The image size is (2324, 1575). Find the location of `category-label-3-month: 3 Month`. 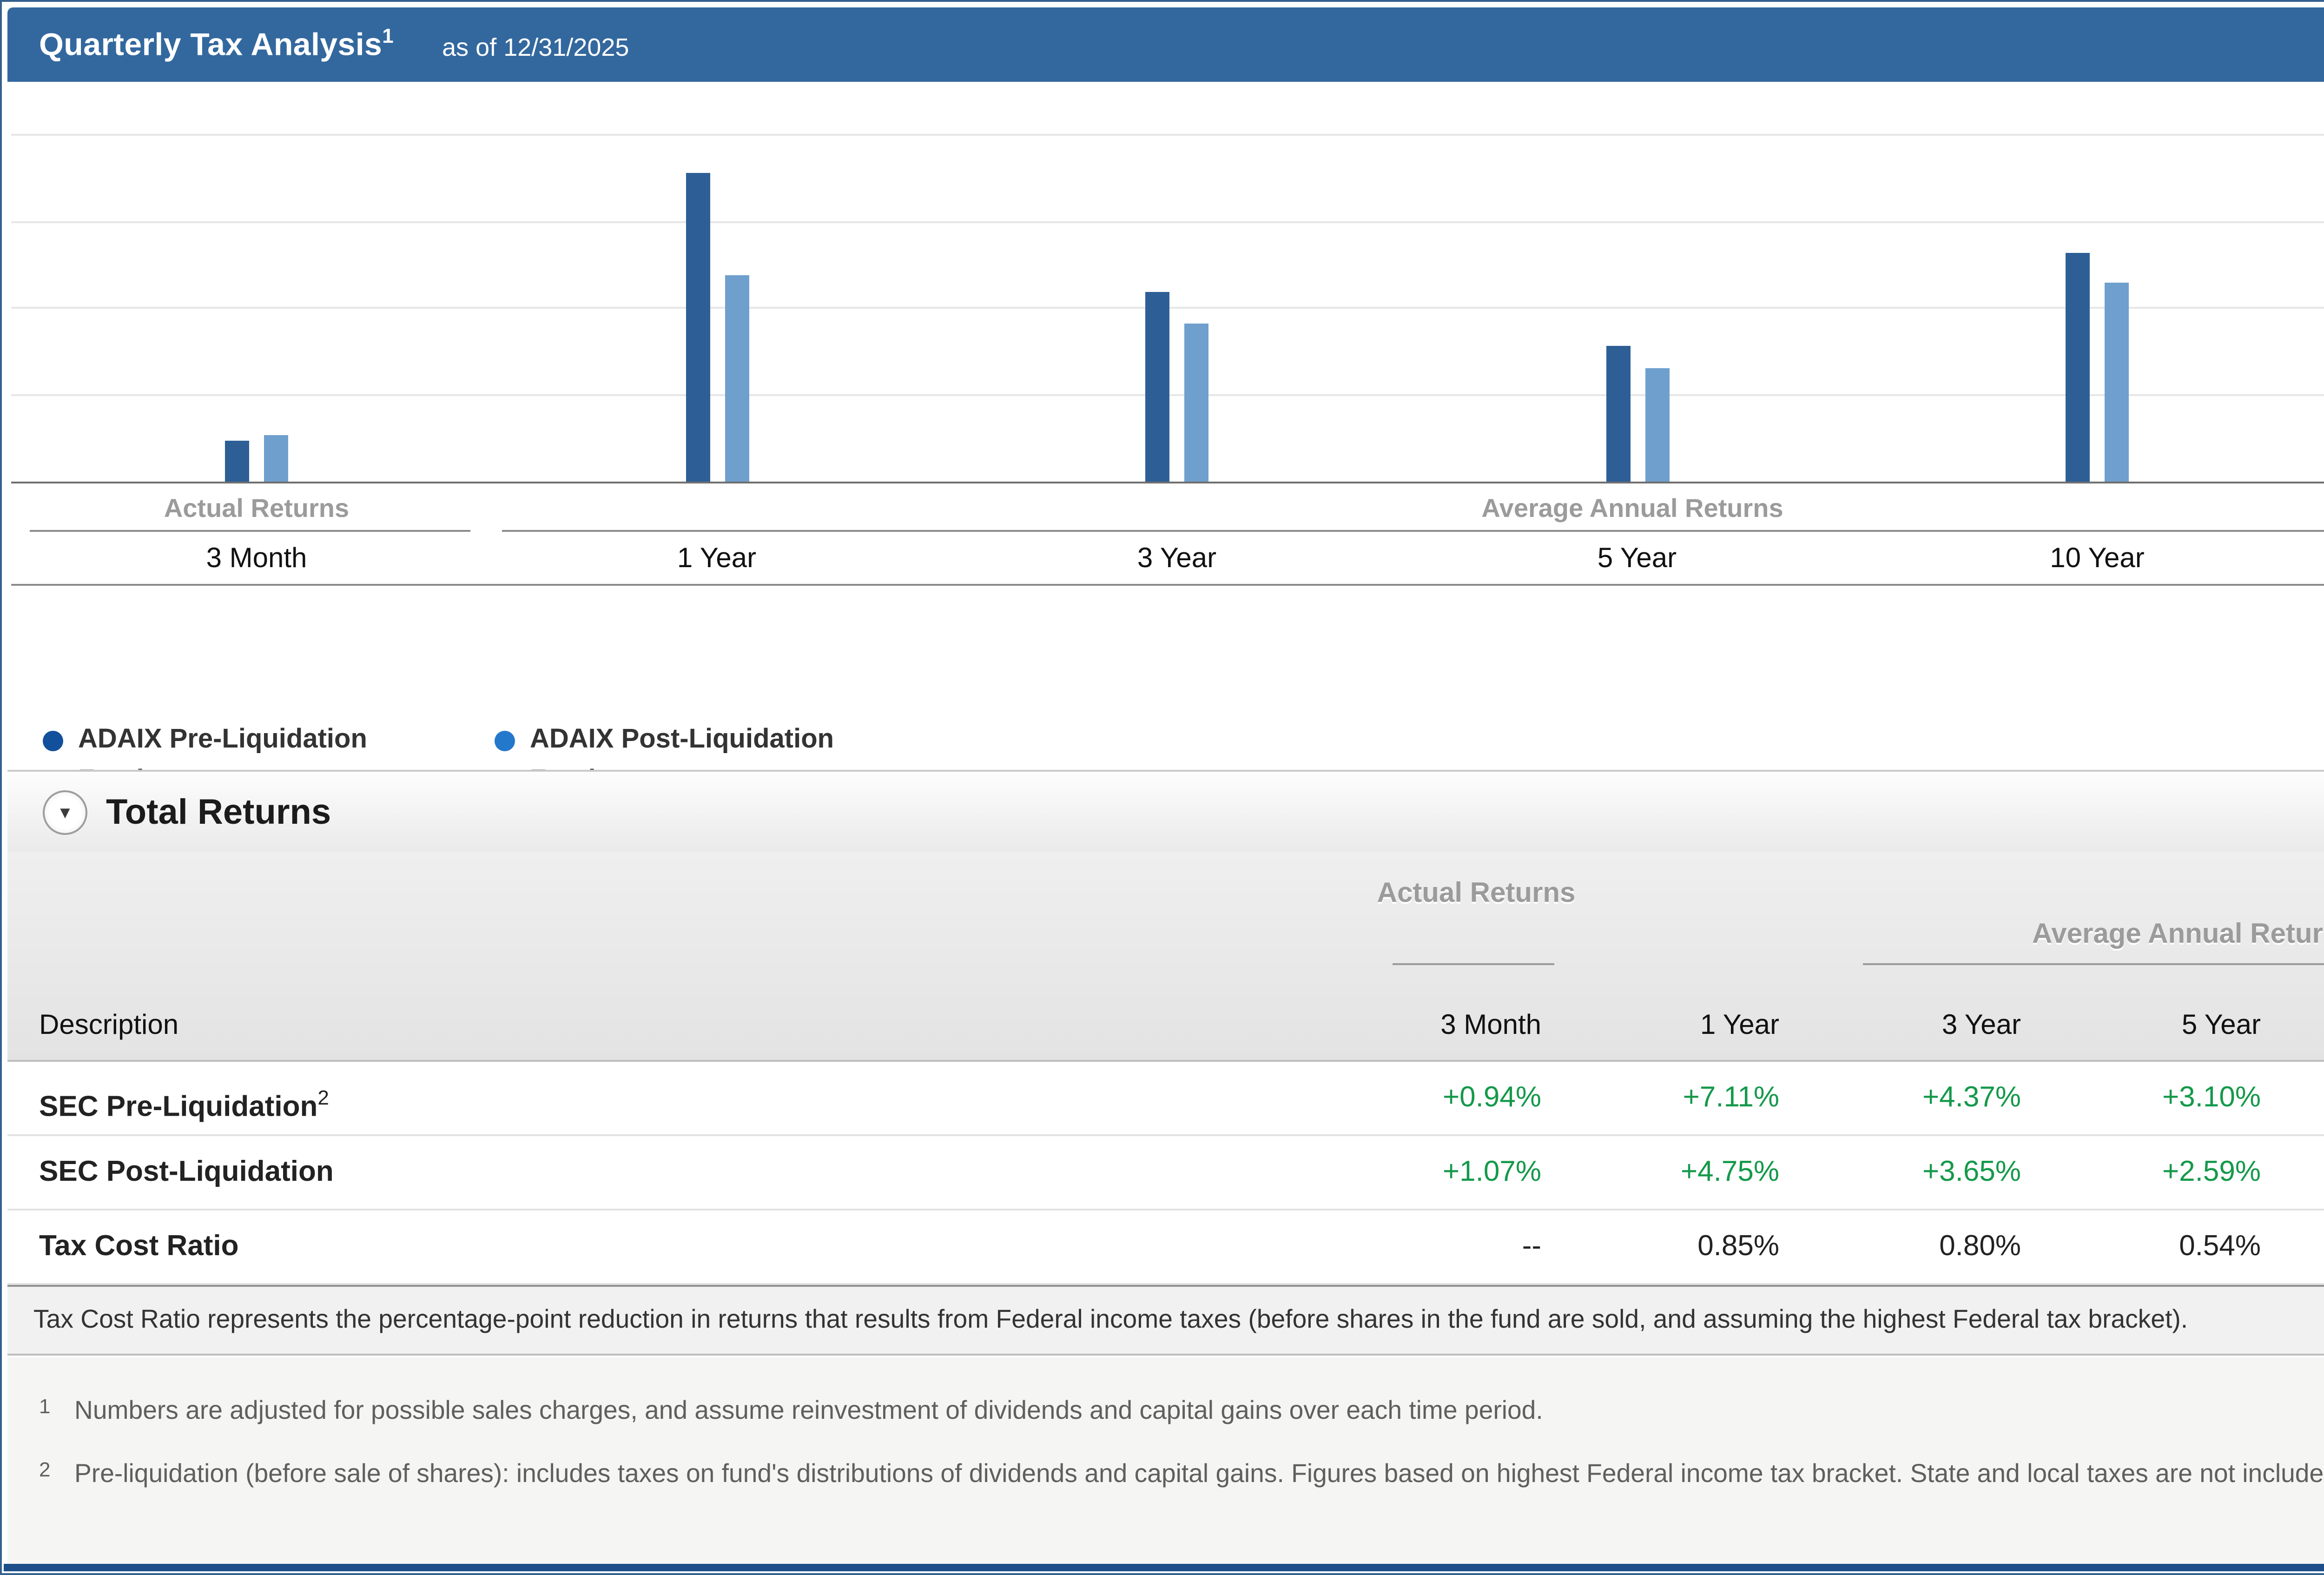

category-label-3-month: 3 Month is located at coordinates (256, 559).